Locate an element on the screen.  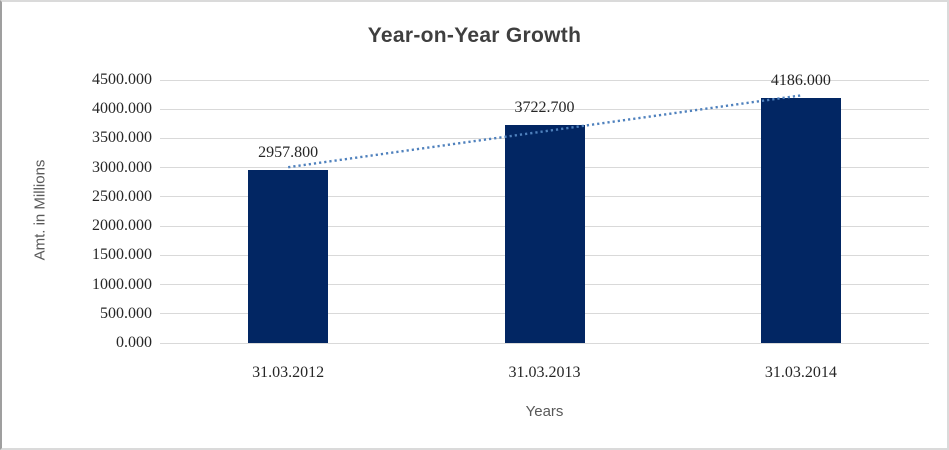
y-tick-label: 1000.000 is located at coordinates (122, 284).